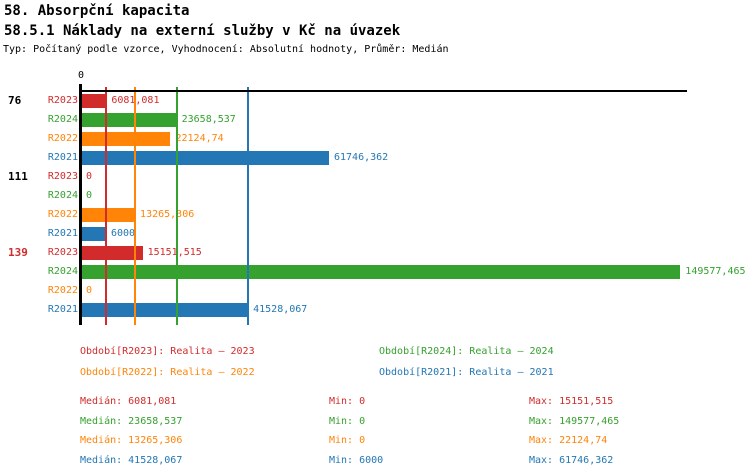 Image resolution: width=750 pixels, height=476 pixels. I want to click on stat-median: Medián: 41528,067, so click(131, 460).